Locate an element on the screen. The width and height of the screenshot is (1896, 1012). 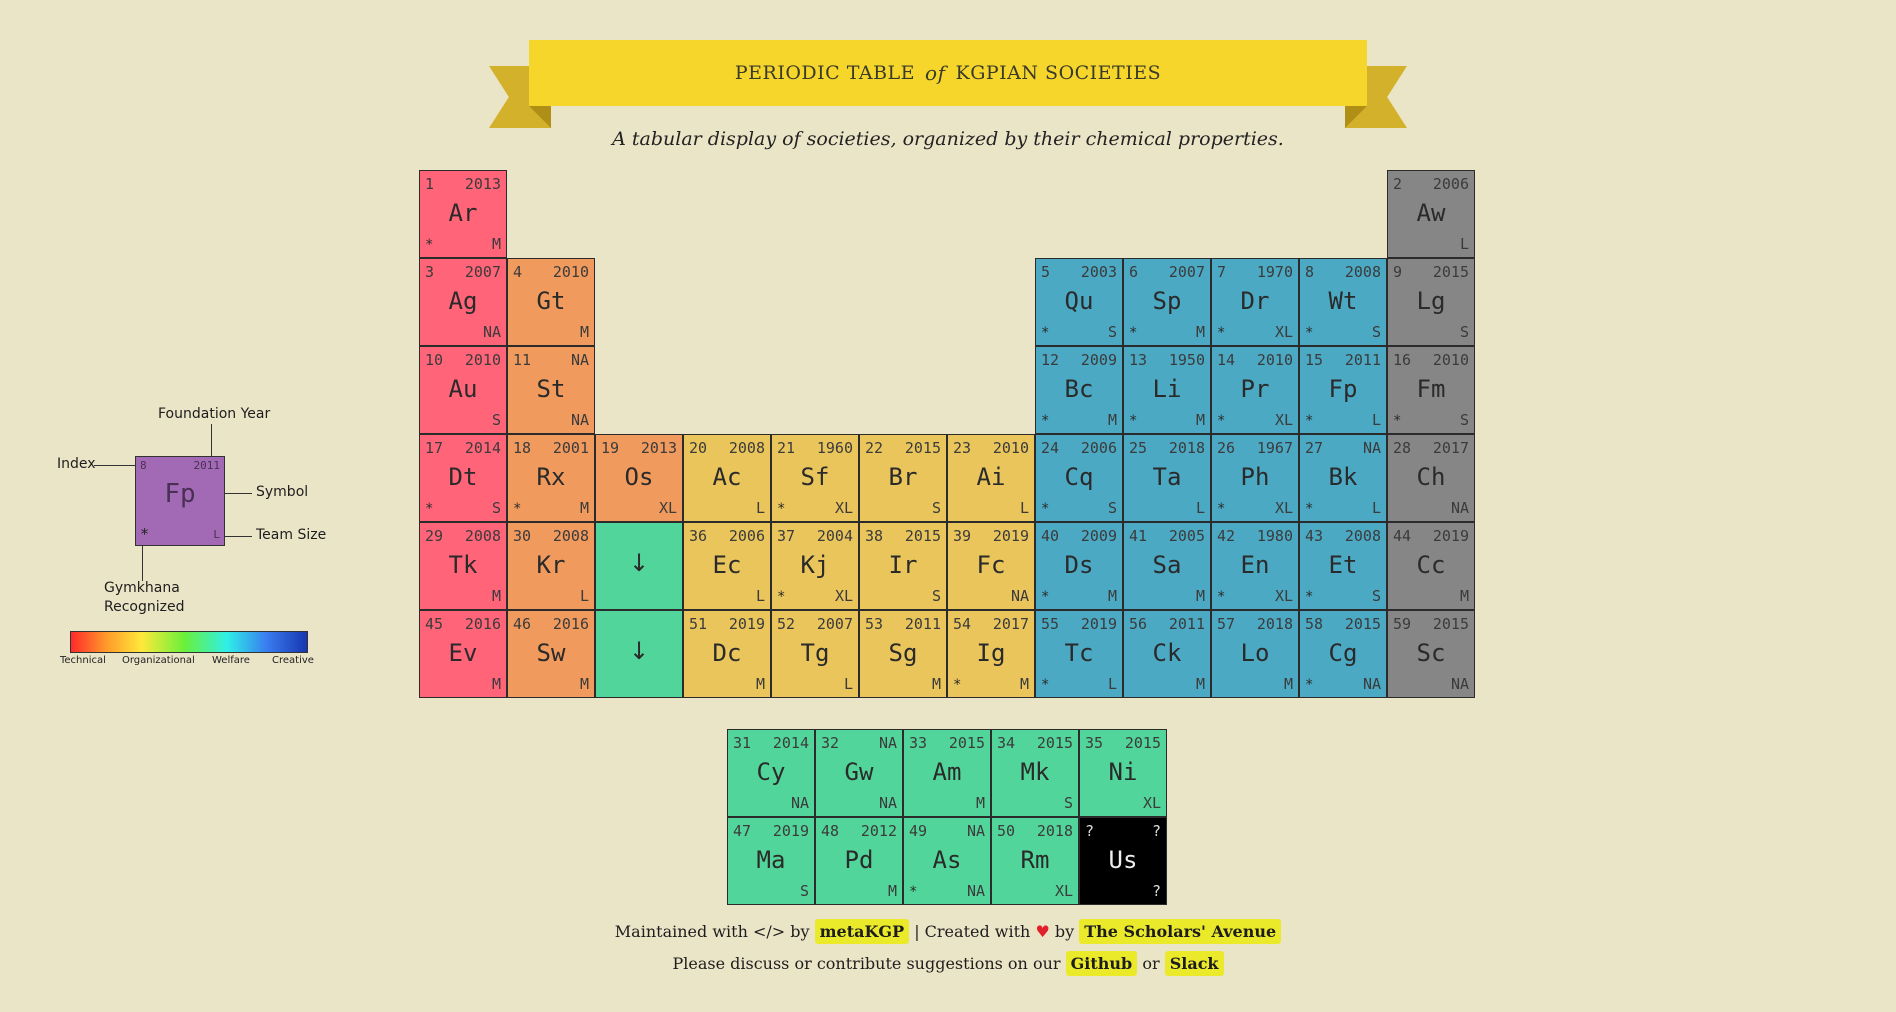
cell-symbol: Ar is located at coordinates (463, 213).